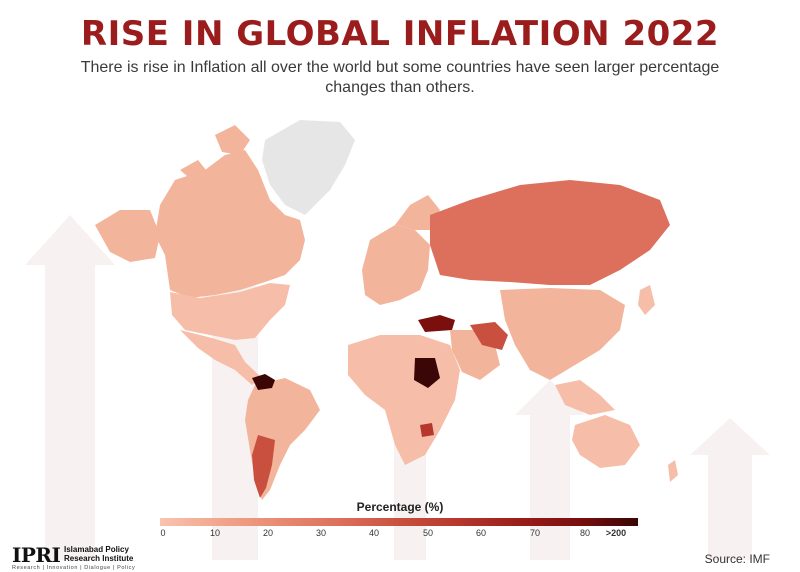 The image size is (800, 572). Describe the element at coordinates (585, 397) in the screenshot. I see `region-southeast-asia` at that location.